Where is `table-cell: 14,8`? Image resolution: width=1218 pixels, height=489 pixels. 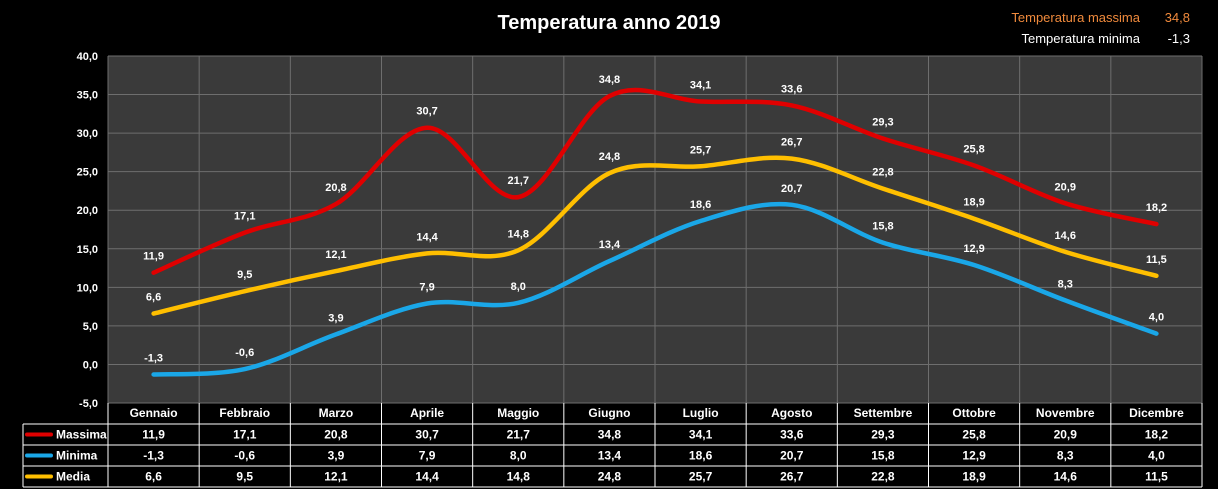
table-cell: 14,8 is located at coordinates (519, 477).